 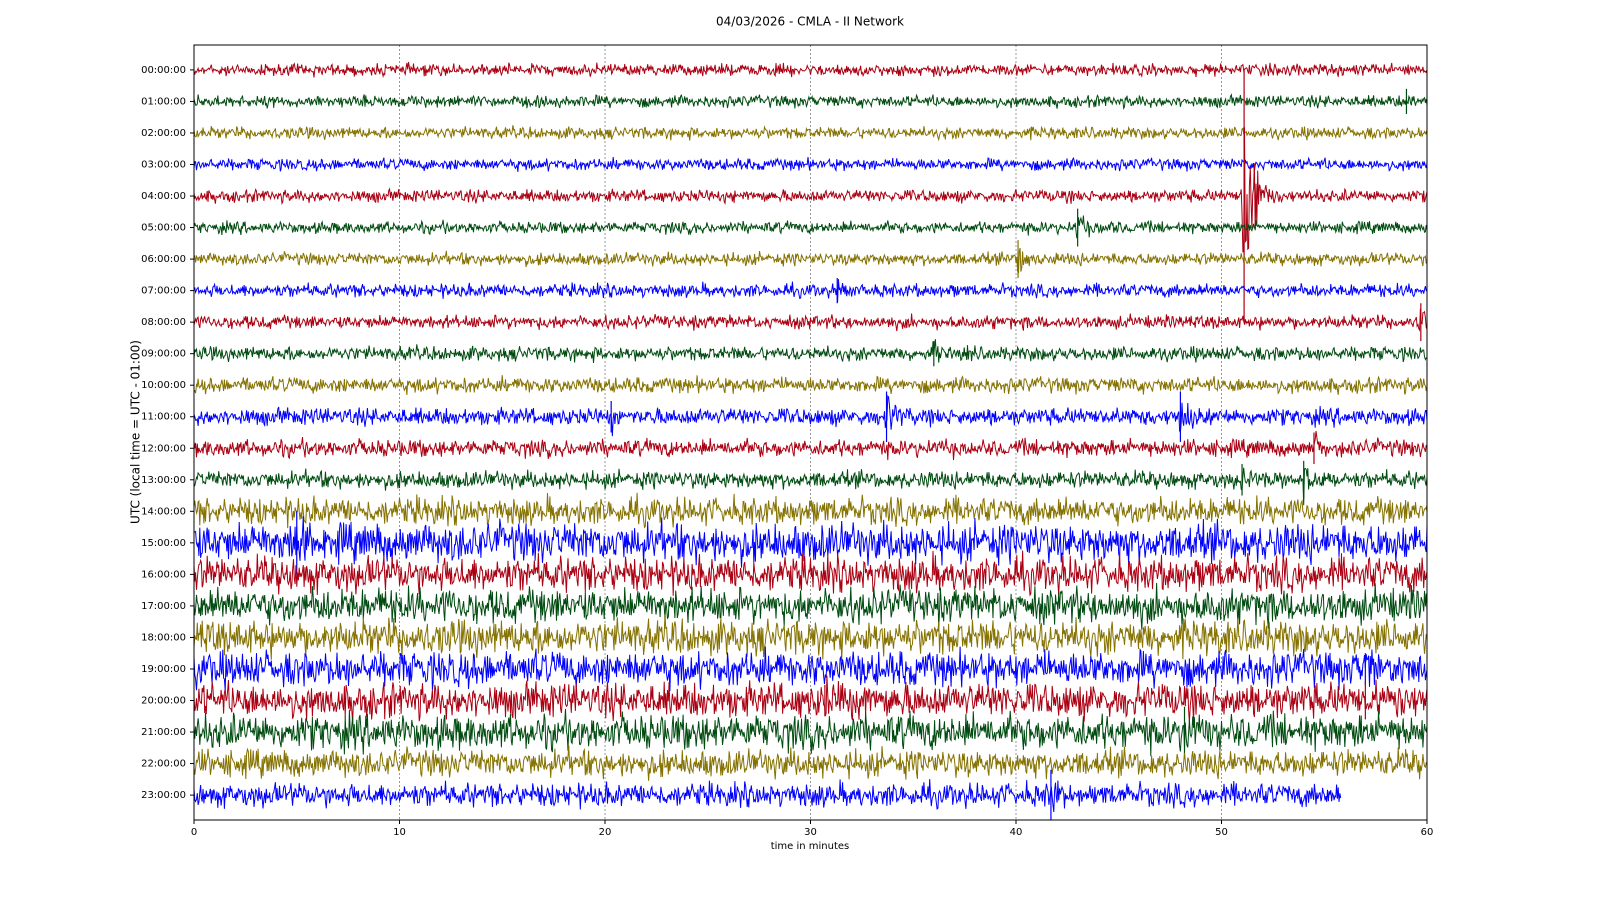 I want to click on y-tick-label: 11:00:00, so click(x=163, y=417).